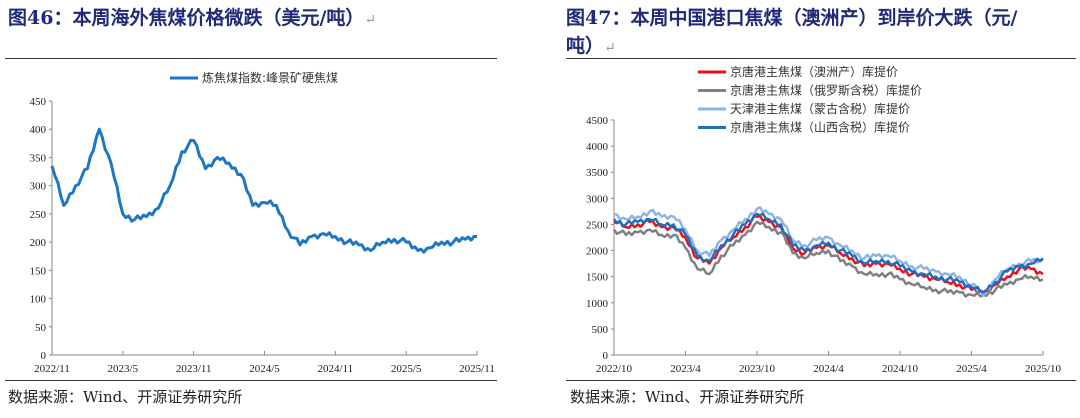 This screenshot has width=1080, height=418. I want to click on left-source: 数据来源：Wind、开源证券研究所, so click(125, 397).